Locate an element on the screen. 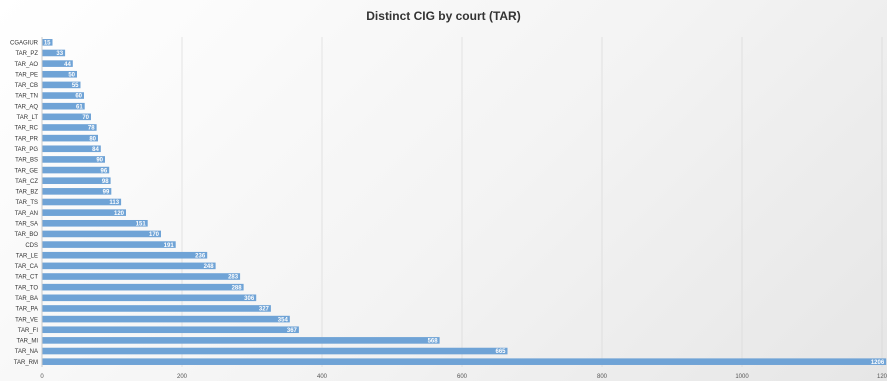  category-label: CDS is located at coordinates (31, 246).